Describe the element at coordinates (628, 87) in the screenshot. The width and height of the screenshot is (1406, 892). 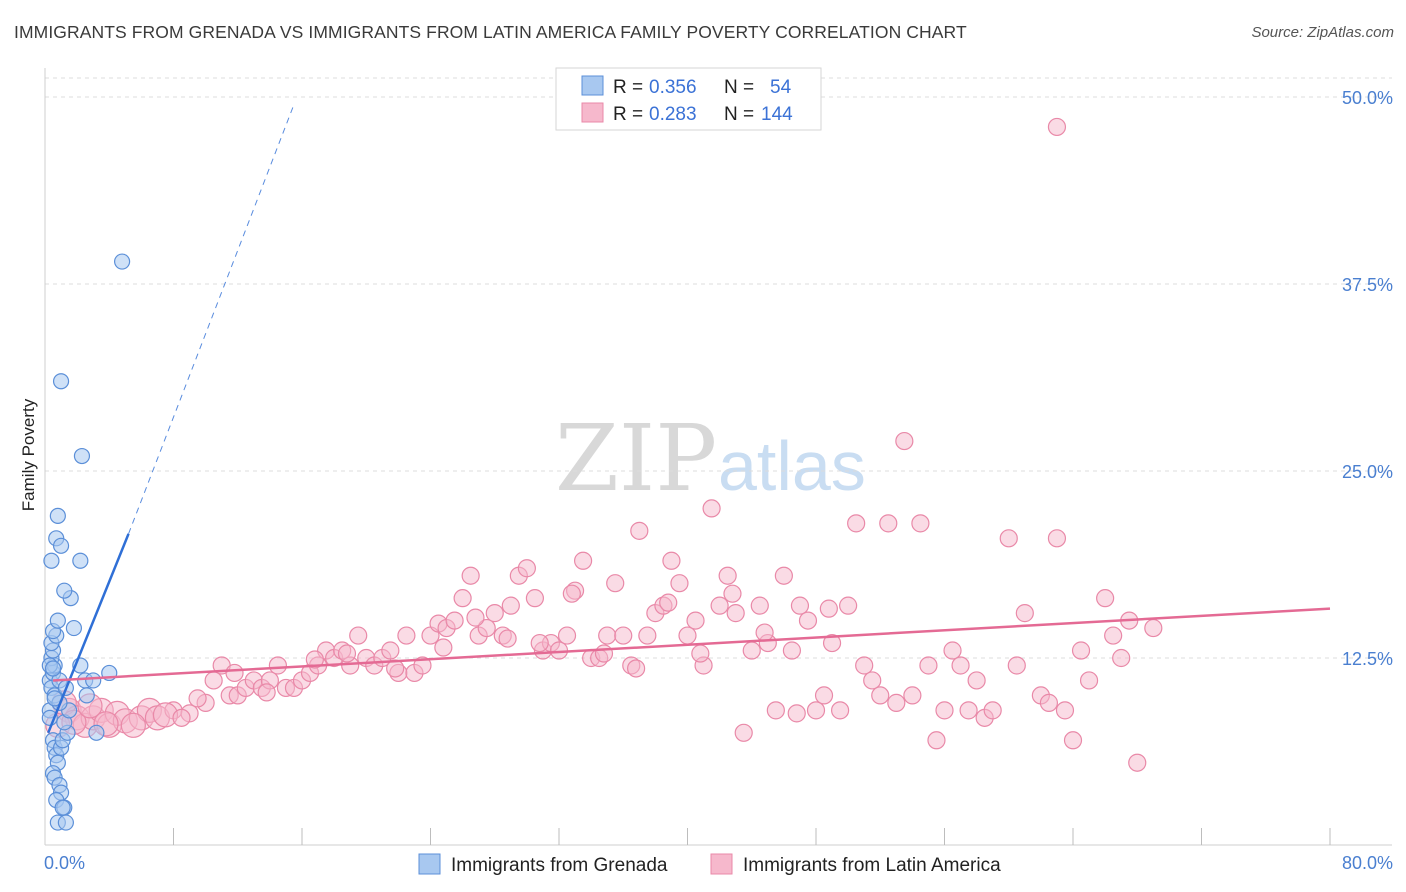
I see `legend-r-label-1: R =` at that location.